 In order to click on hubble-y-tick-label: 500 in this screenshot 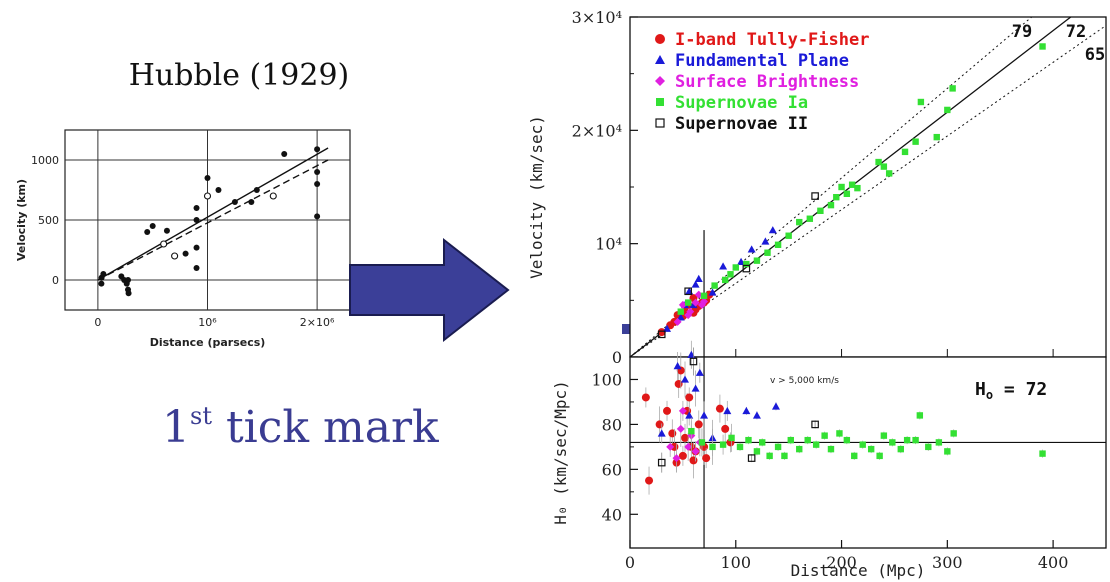, I will do `click(48, 220)`.